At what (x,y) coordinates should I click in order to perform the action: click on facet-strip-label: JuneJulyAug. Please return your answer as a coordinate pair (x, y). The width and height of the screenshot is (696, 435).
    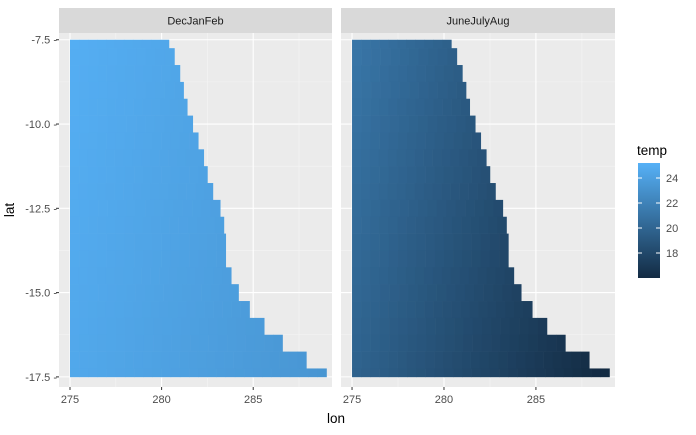
    Looking at the image, I should click on (478, 22).